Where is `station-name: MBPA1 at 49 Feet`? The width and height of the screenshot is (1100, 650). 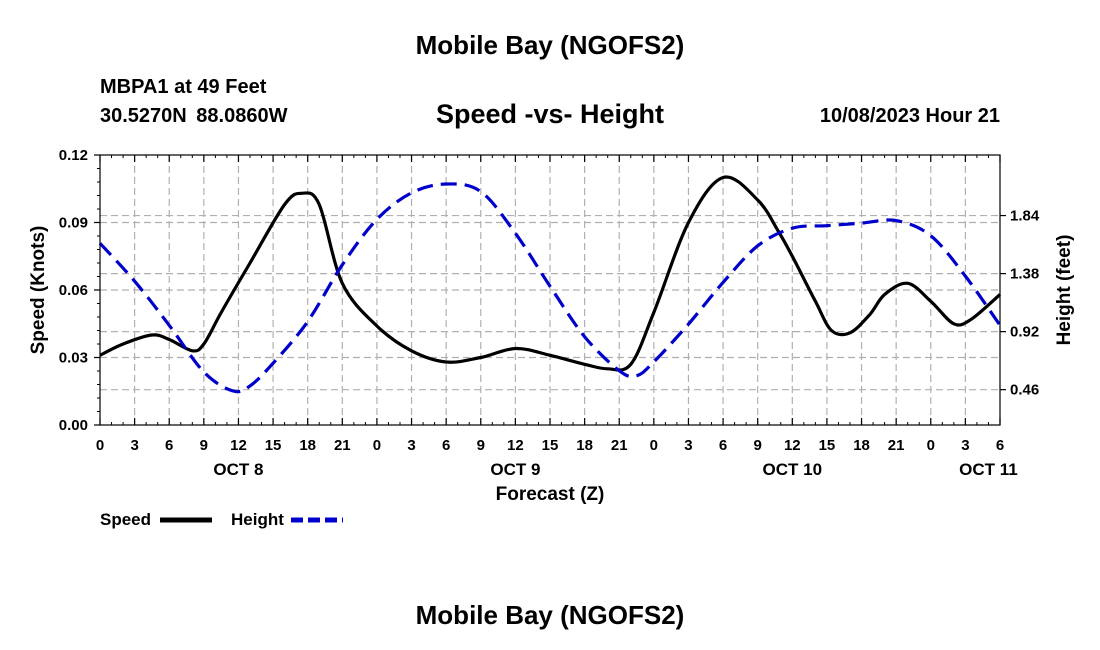
station-name: MBPA1 at 49 Feet is located at coordinates (183, 87).